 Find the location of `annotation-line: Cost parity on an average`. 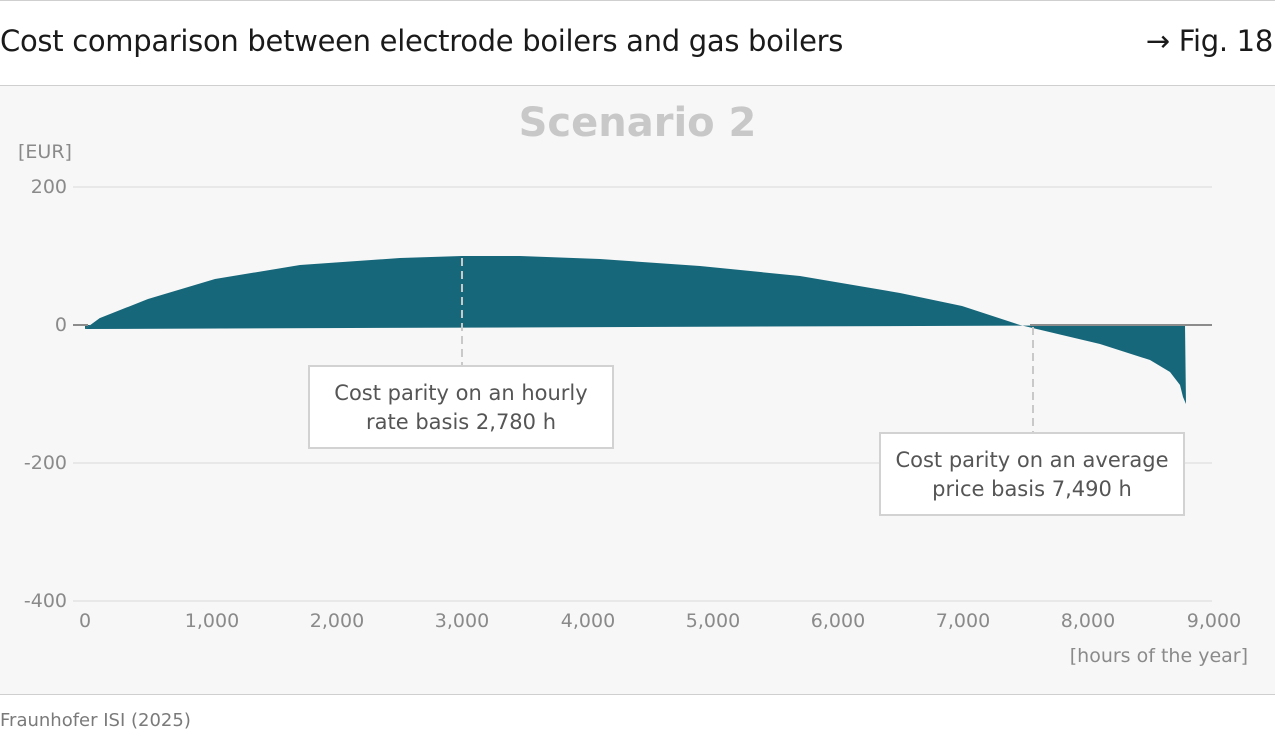

annotation-line: Cost parity on an average is located at coordinates (1032, 460).